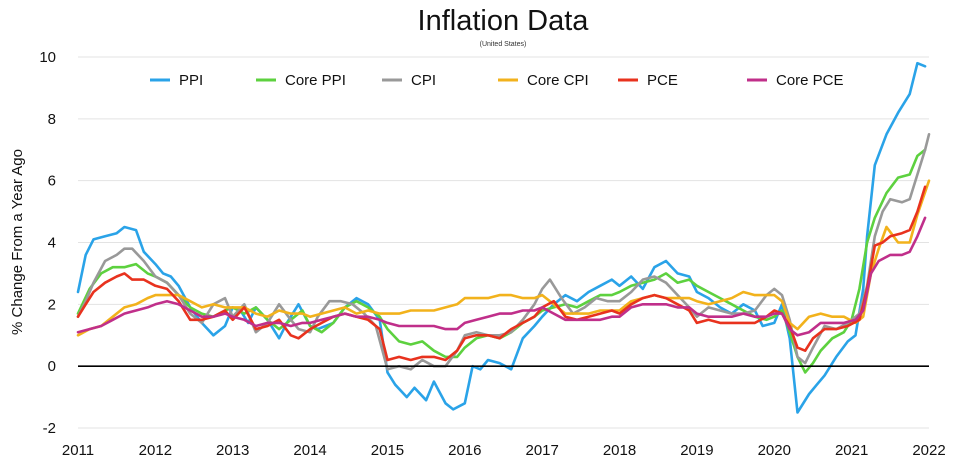 The width and height of the screenshot is (966, 461). I want to click on y-tick-label: 4, so click(52, 243).